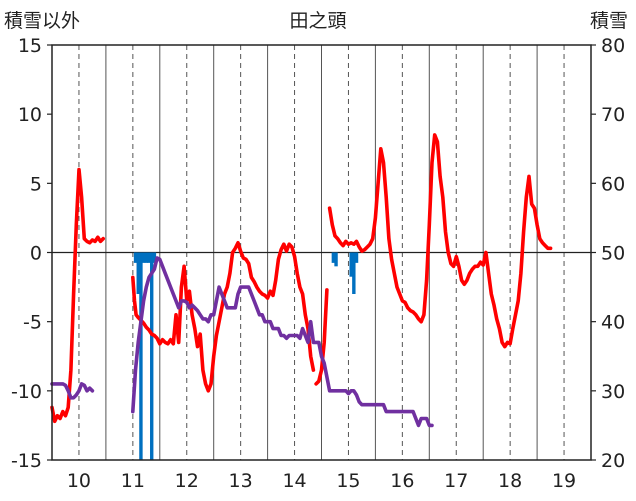 The image size is (636, 501). What do you see at coordinates (317, 21) in the screenshot?
I see `chart-title: 田之頭` at bounding box center [317, 21].